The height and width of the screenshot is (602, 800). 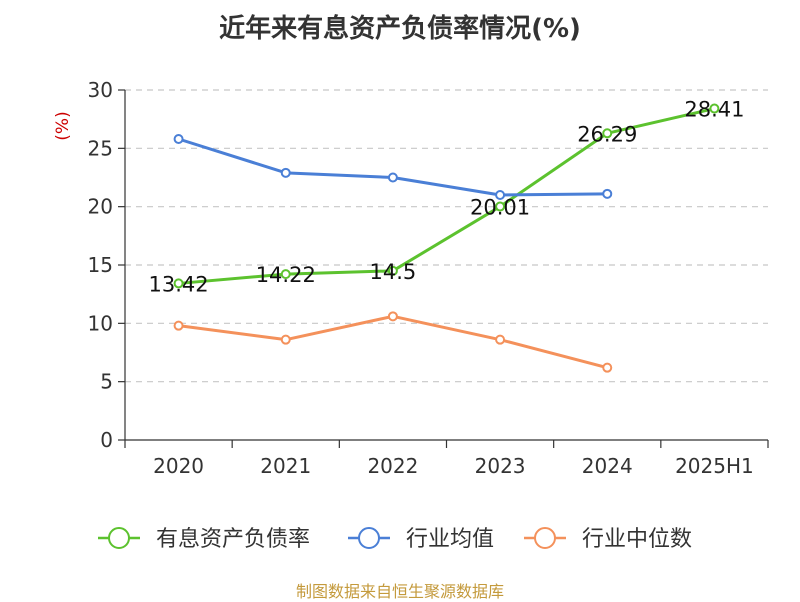 I want to click on legend-label: 行业均值, so click(x=450, y=539).